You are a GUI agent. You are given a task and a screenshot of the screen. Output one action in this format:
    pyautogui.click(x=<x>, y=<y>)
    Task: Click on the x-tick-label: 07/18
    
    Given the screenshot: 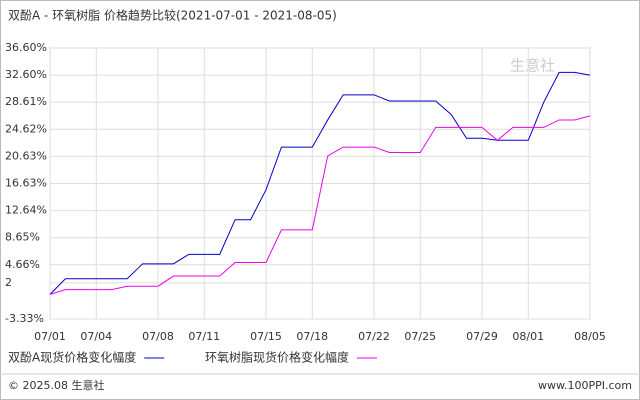 What is the action you would take?
    pyautogui.click(x=312, y=336)
    